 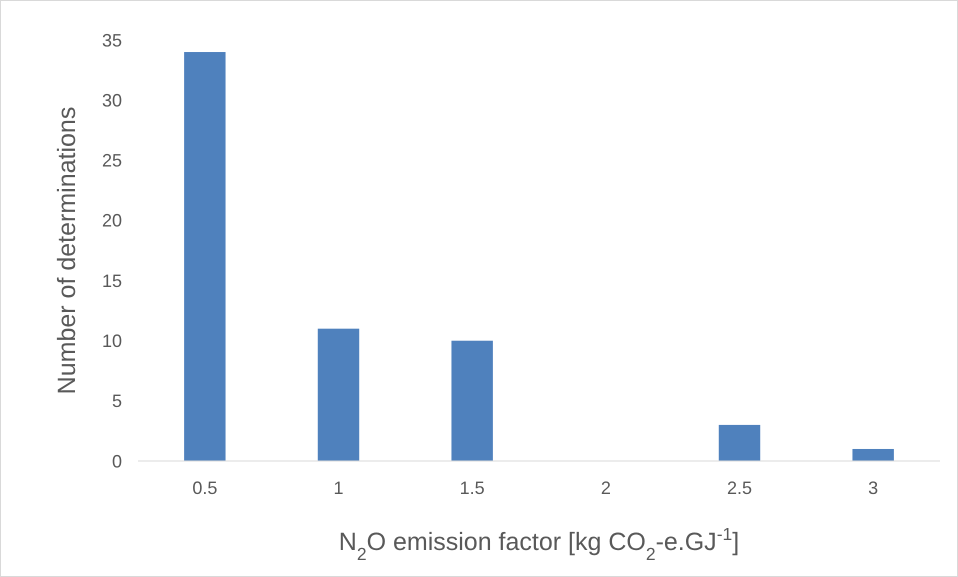 I want to click on x-axis-title: N$_{2}$O emission factor [kg CO$_{2}$-e.GJ$^{-1}$], so click(x=539, y=544).